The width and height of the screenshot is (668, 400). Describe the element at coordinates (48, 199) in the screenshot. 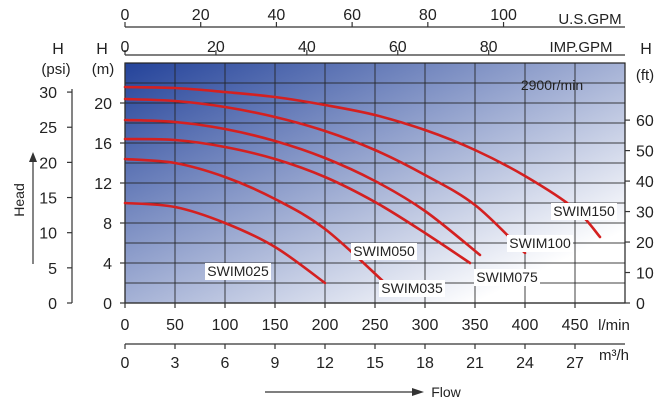

I see `head-psi-tick-label: 15` at that location.